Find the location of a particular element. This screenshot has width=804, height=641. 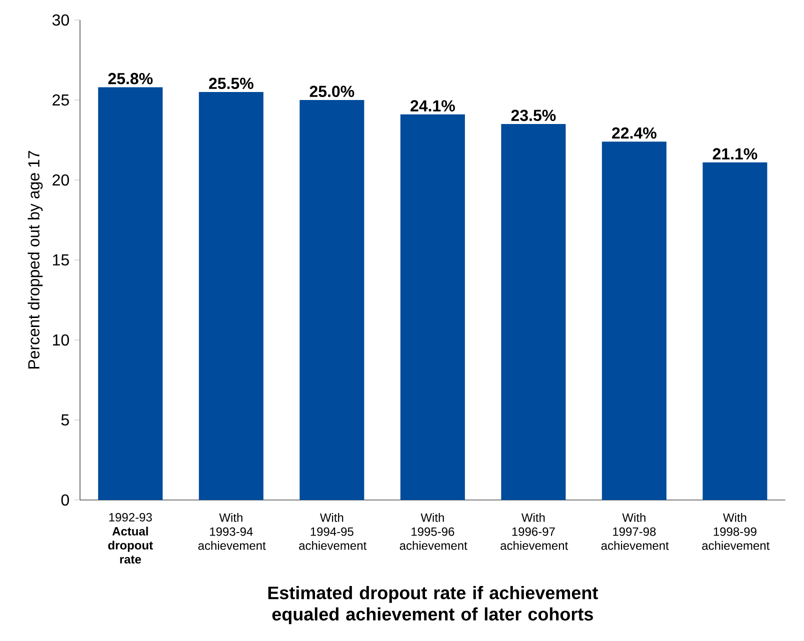

y-tick-label: 0 is located at coordinates (65, 500).